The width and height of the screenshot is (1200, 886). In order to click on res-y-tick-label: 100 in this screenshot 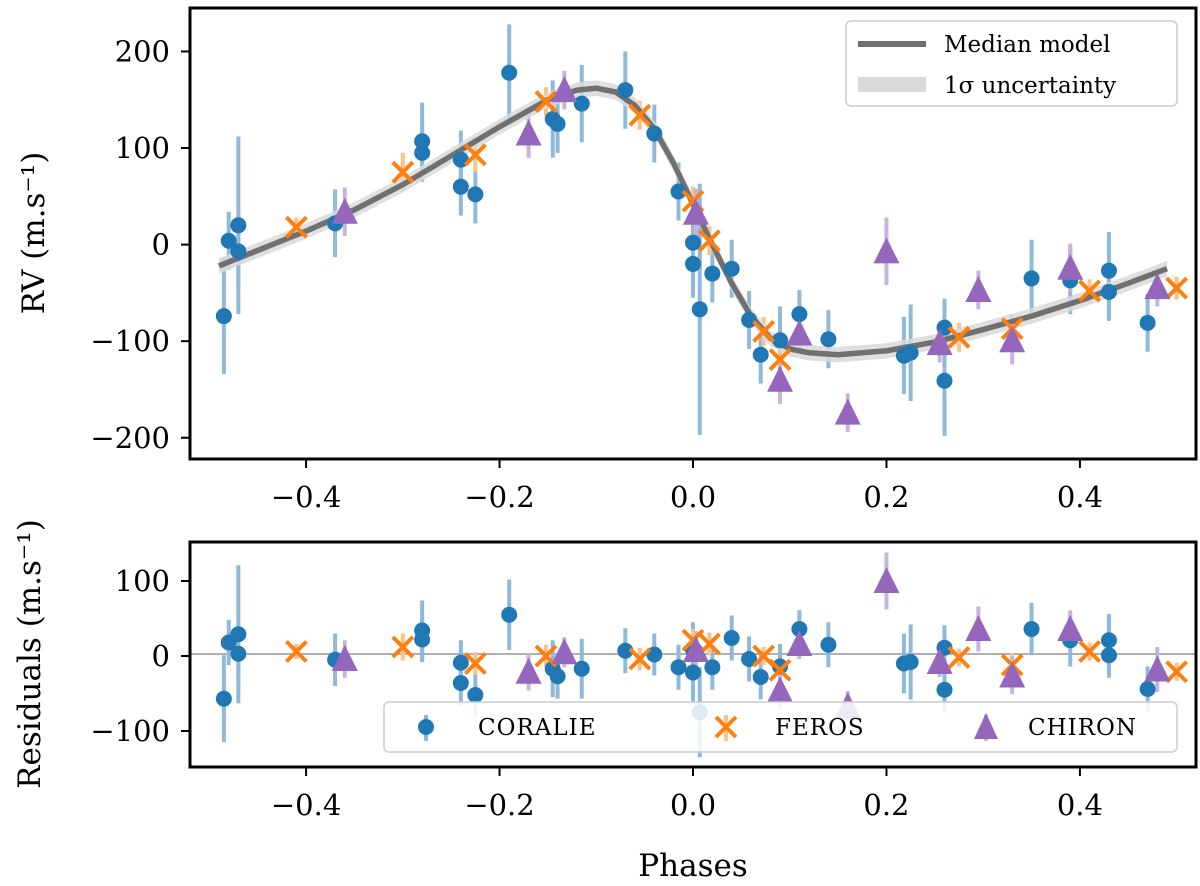, I will do `click(142, 581)`.